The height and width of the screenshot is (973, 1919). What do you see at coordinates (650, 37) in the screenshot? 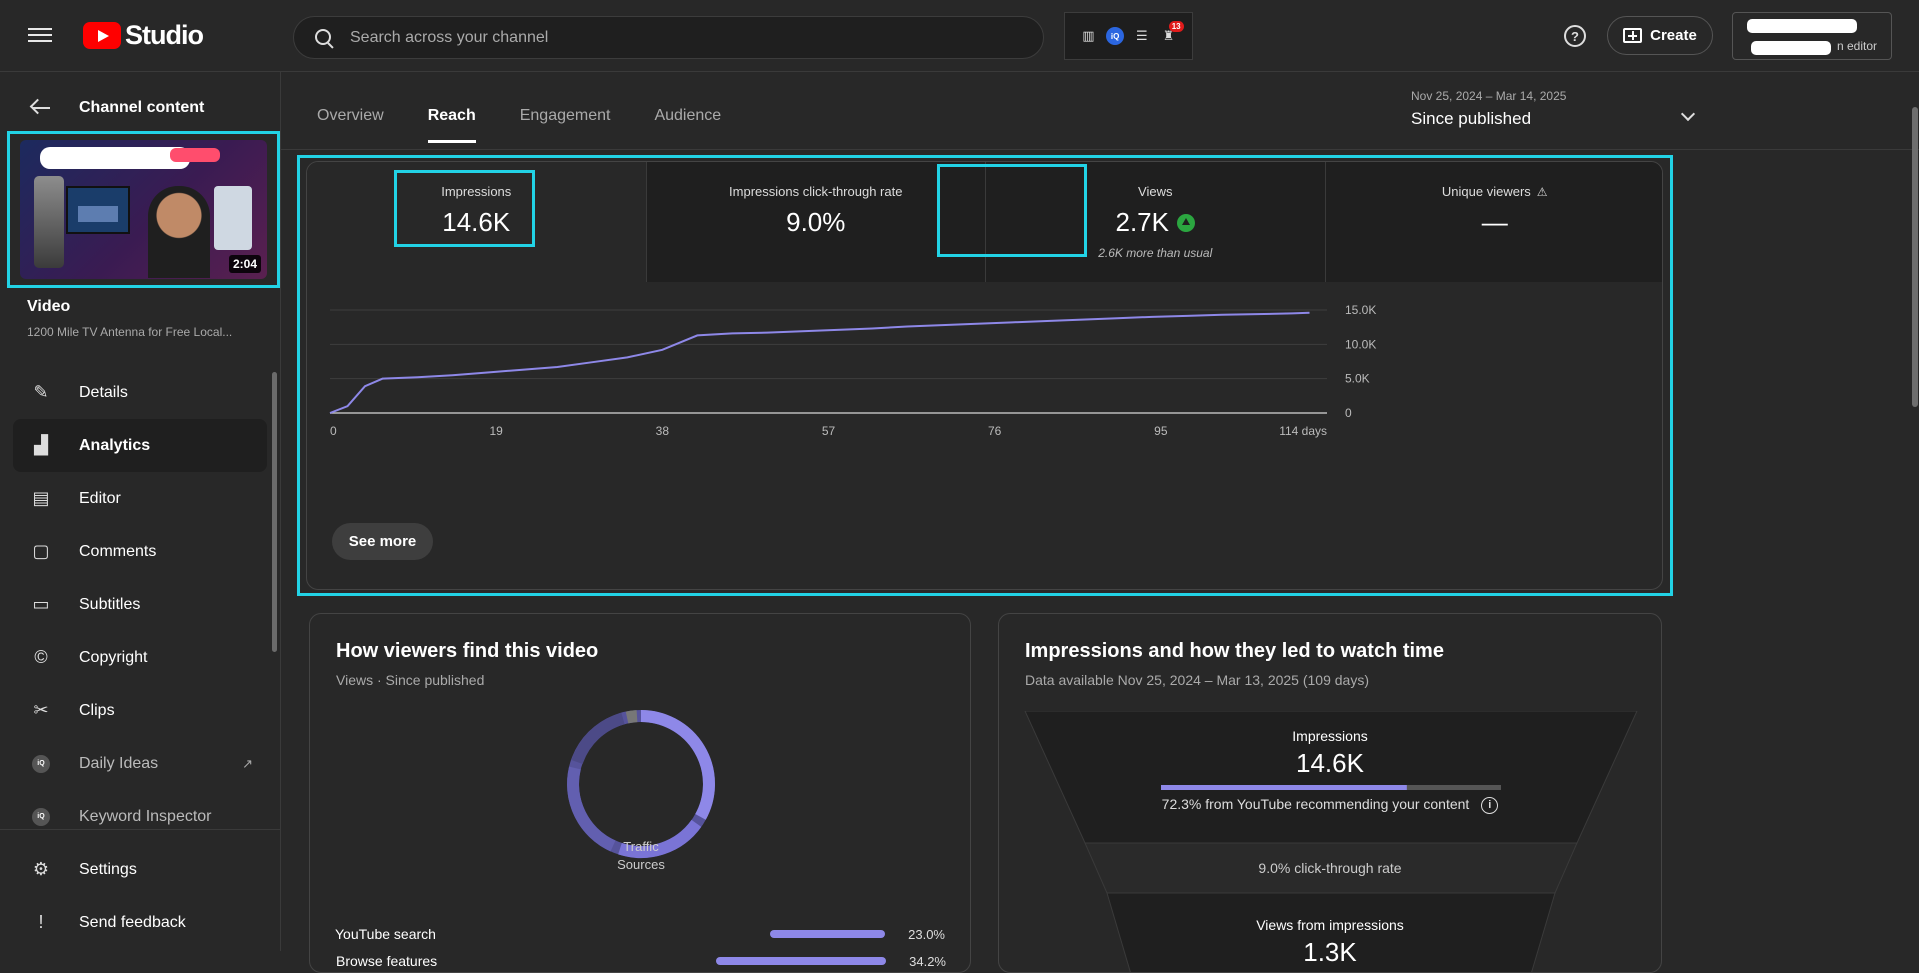
I see `search-input` at bounding box center [650, 37].